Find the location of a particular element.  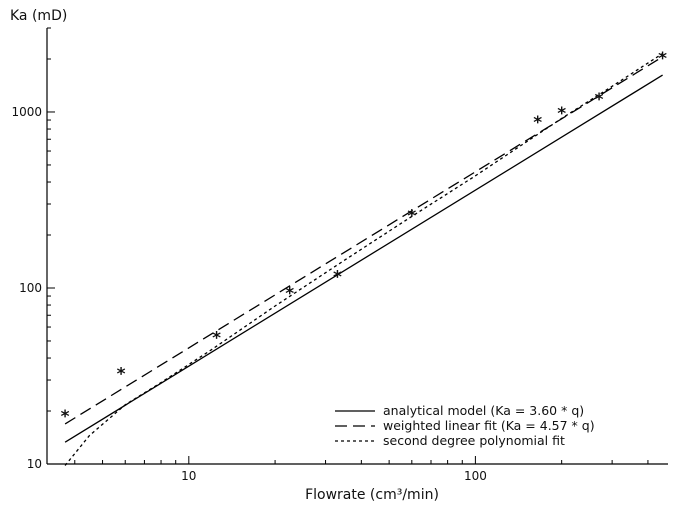

y-axis-label: Ka (mD) is located at coordinates (38, 16).